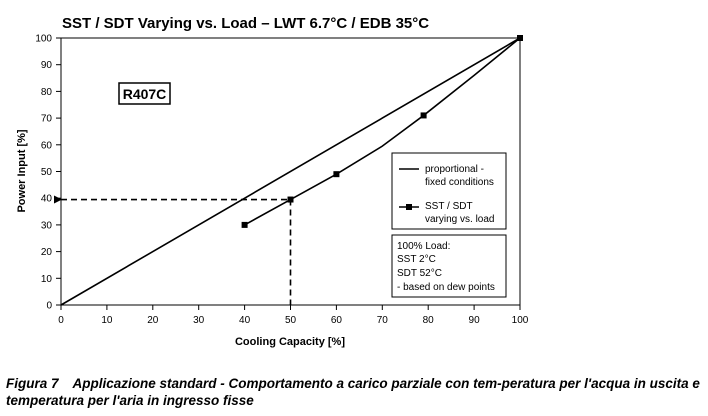  Describe the element at coordinates (449, 206) in the screenshot. I see `legend-label-sst-sdt-line1: SST / SDT` at that location.